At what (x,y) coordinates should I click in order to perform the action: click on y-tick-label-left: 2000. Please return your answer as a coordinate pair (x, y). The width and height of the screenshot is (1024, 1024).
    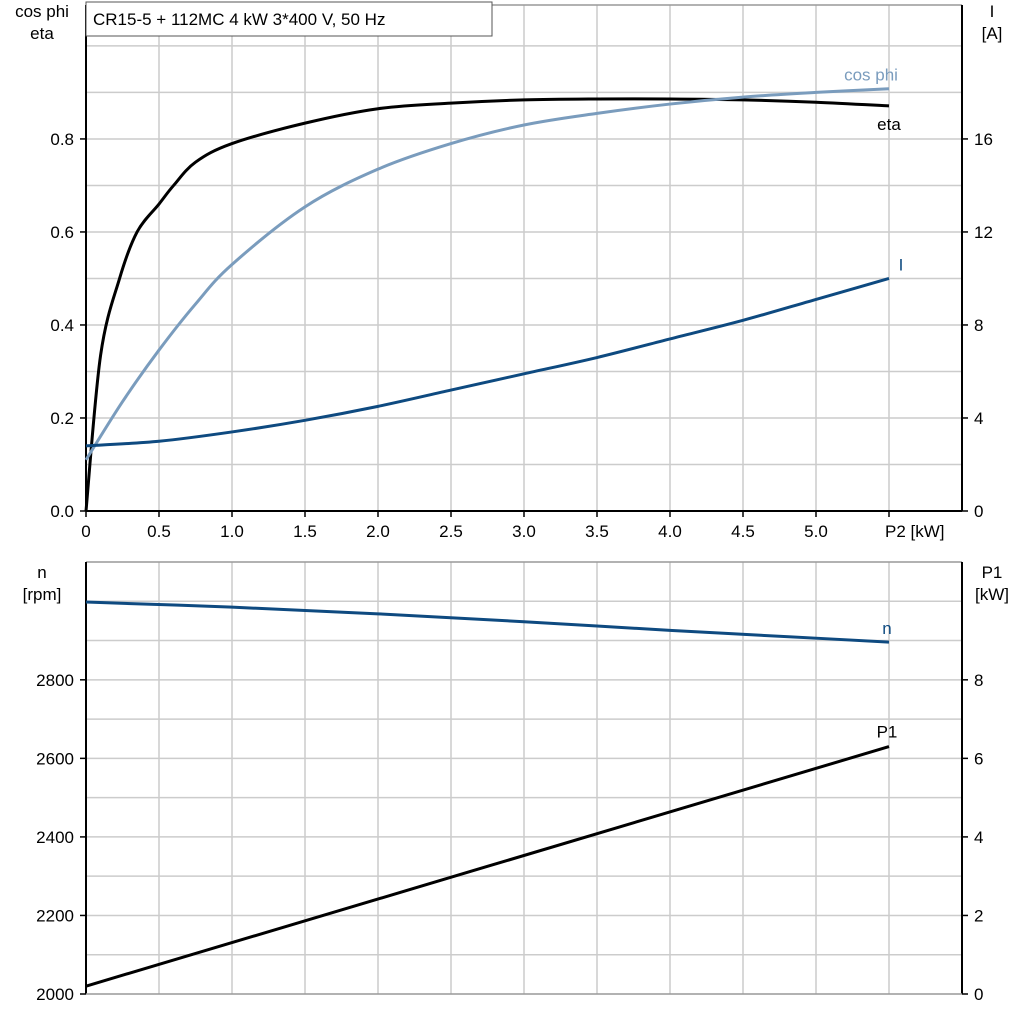
    Looking at the image, I should click on (55, 994).